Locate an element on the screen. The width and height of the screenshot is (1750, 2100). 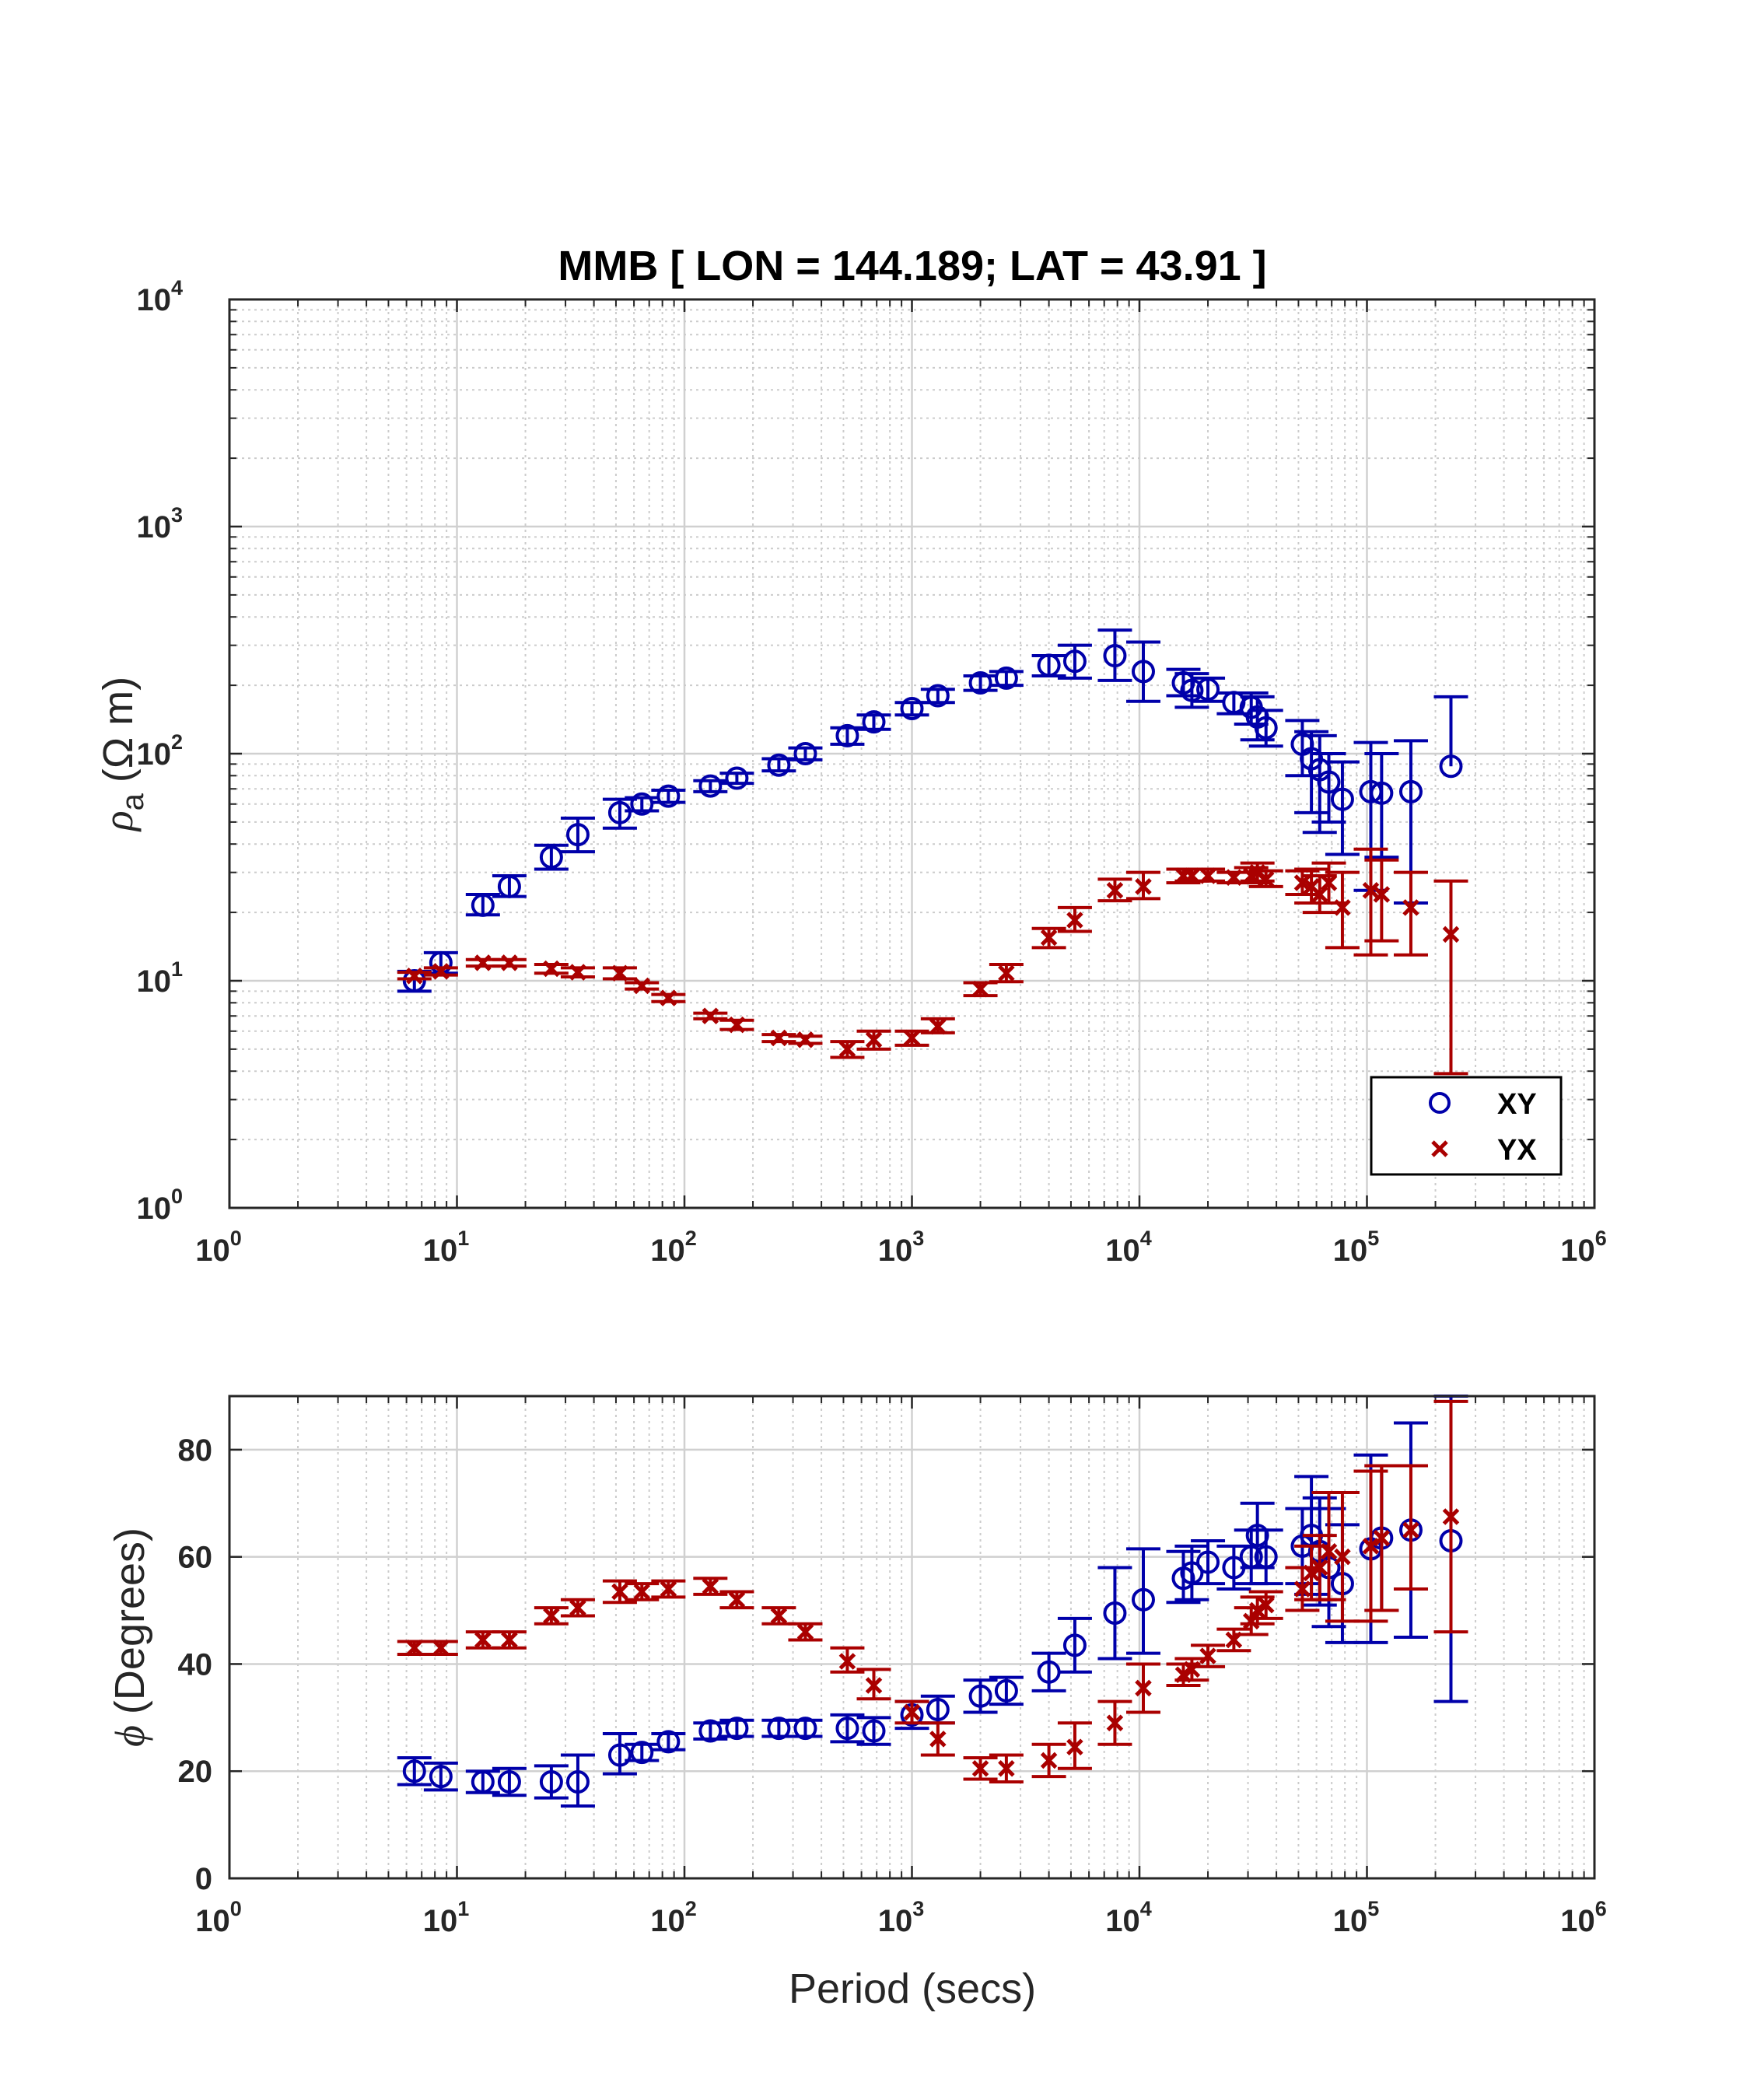
resistivity-data is located at coordinates (933, 852).